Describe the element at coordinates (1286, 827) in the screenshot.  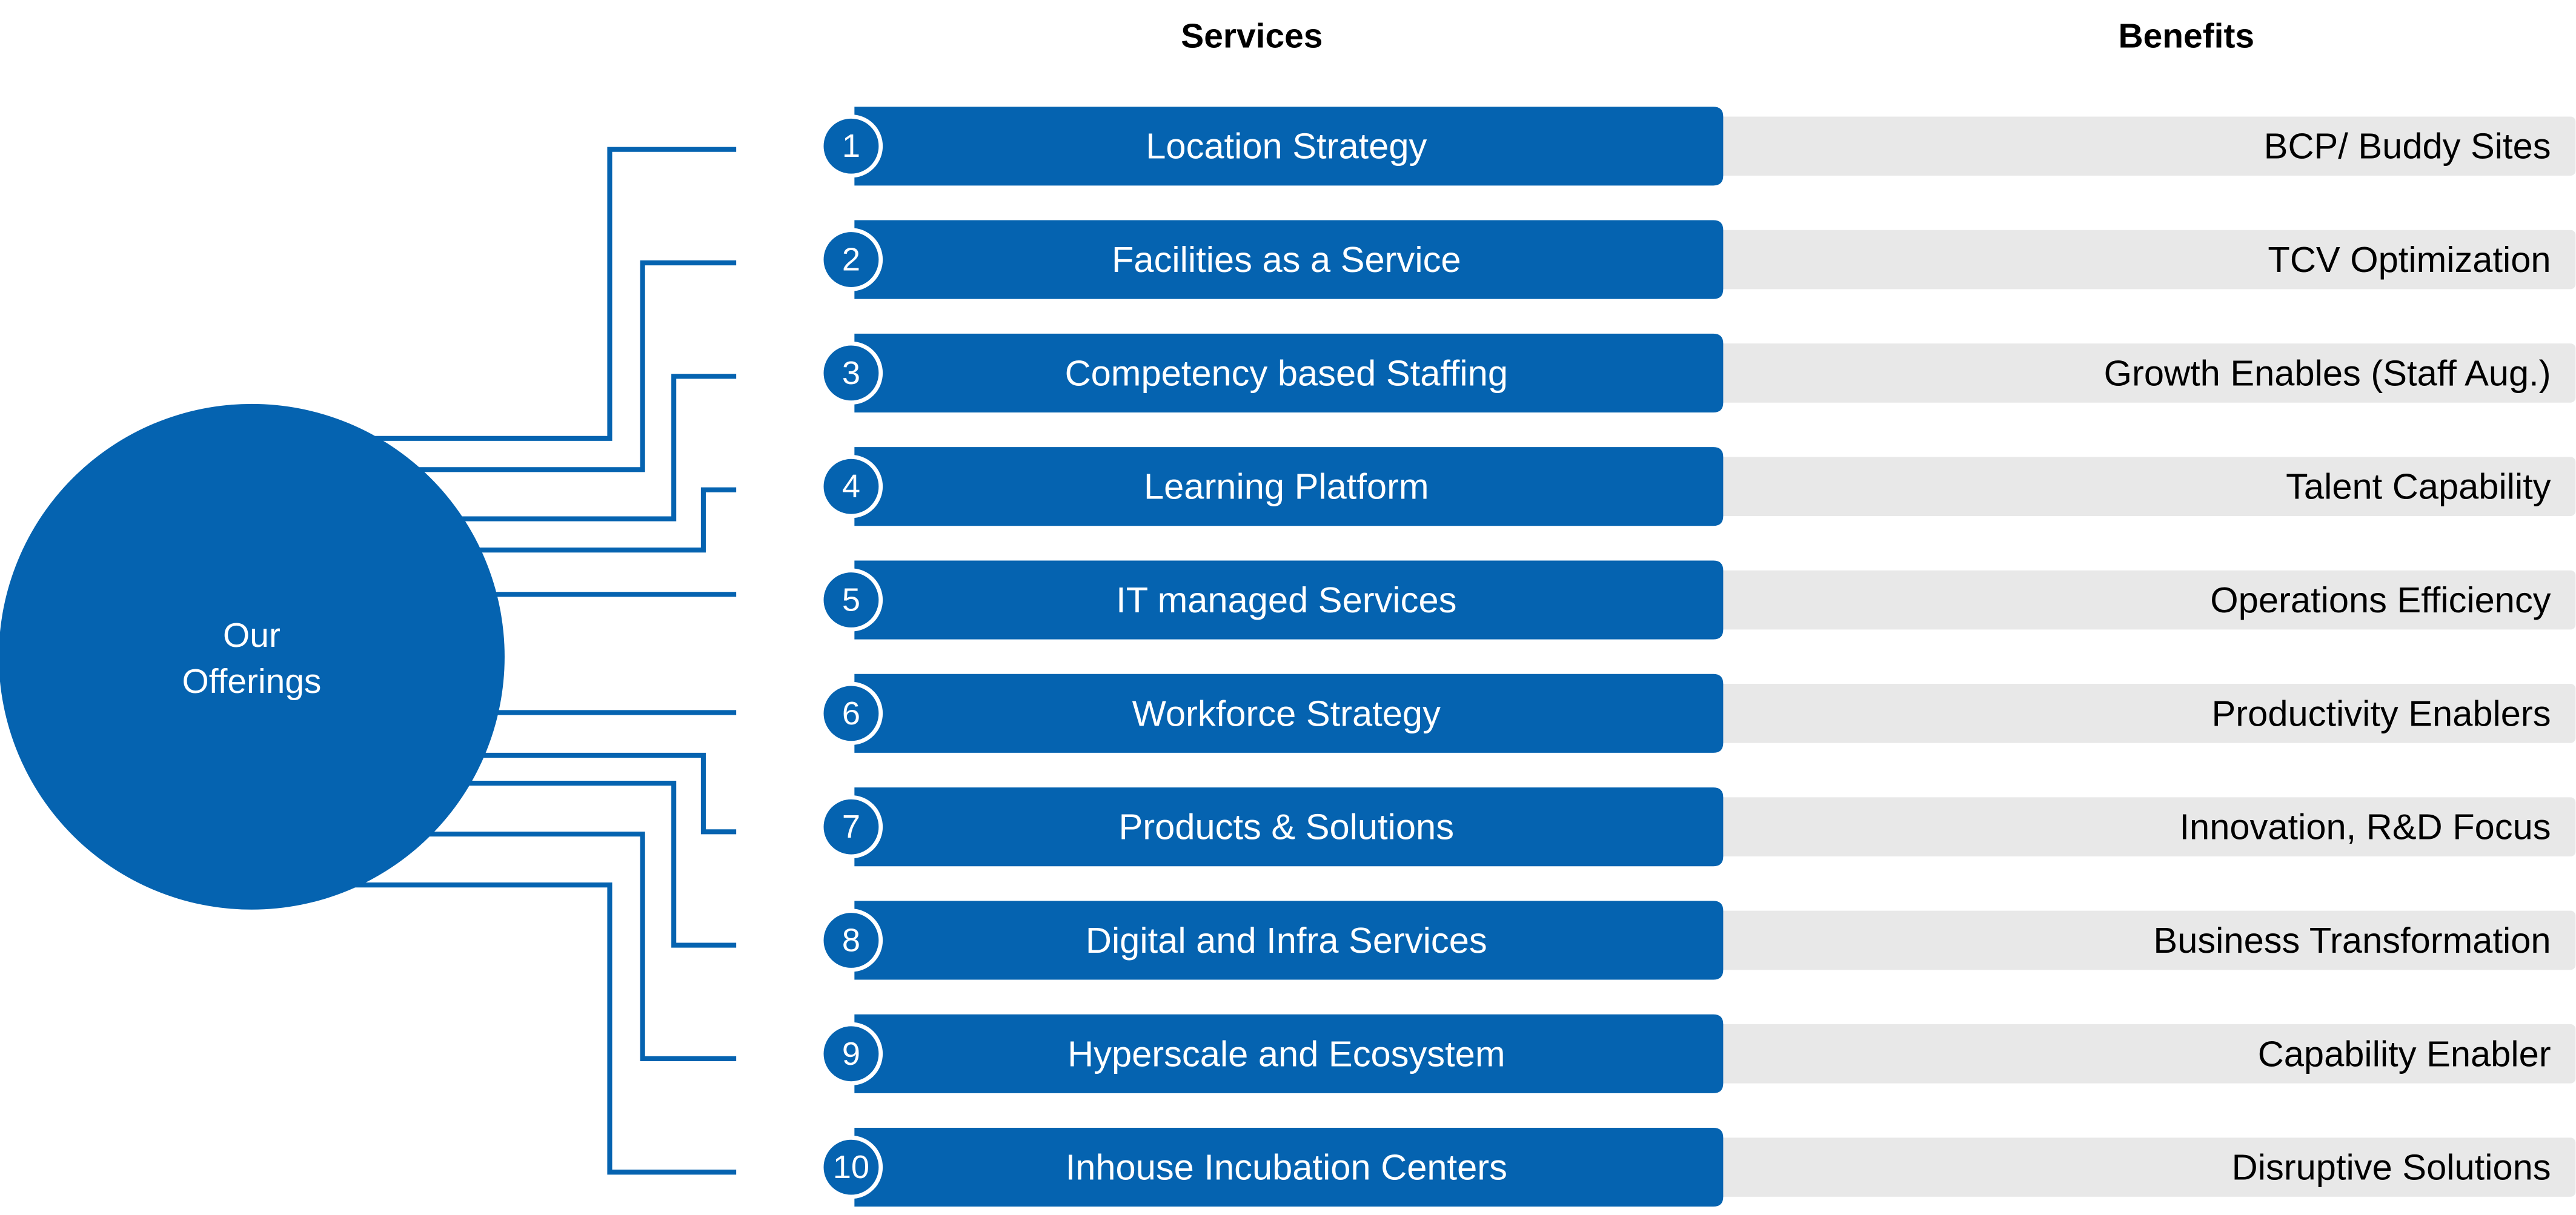
I see `service-label: Products & Solutions` at that location.